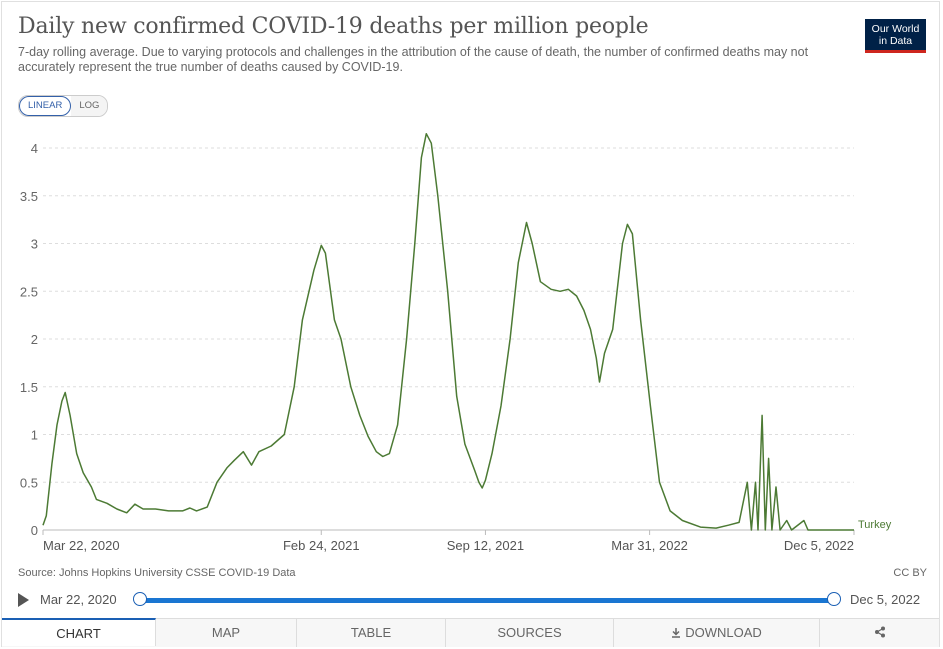  What do you see at coordinates (81, 545) in the screenshot?
I see `x-tick-label: Mar 22, 2020` at bounding box center [81, 545].